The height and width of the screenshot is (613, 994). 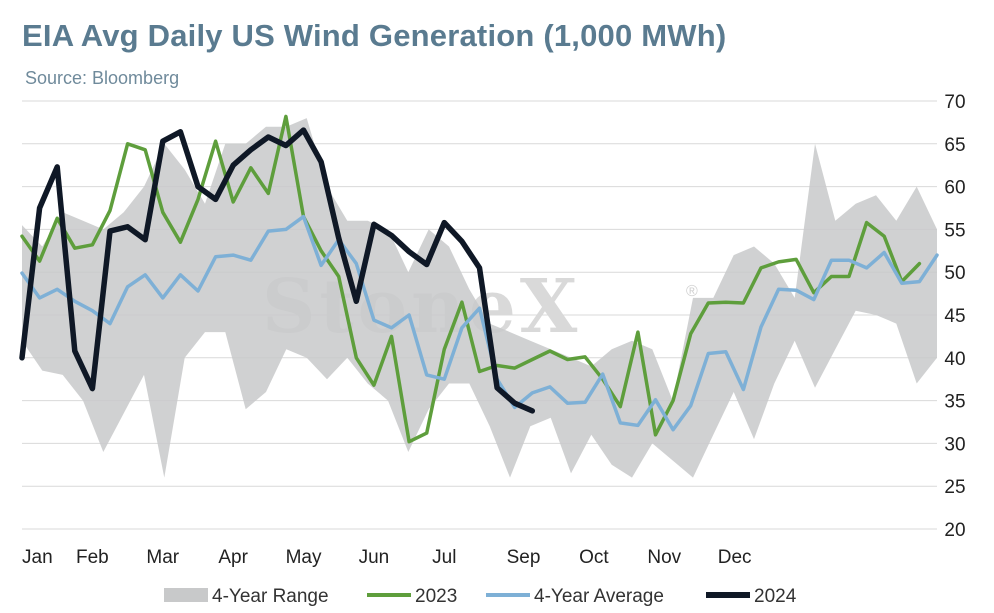 I want to click on x-tick-label: Jun, so click(x=374, y=557).